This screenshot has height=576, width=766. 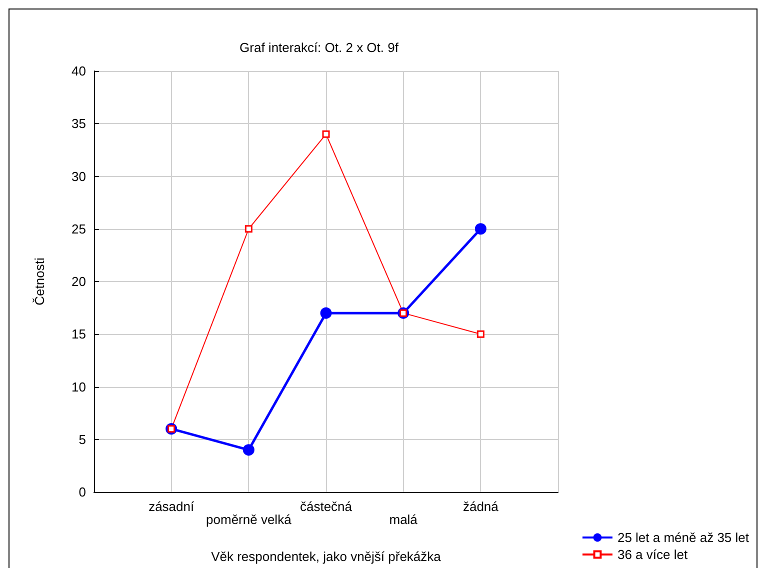 What do you see at coordinates (79, 334) in the screenshot?
I see `y-tick-label: 15` at bounding box center [79, 334].